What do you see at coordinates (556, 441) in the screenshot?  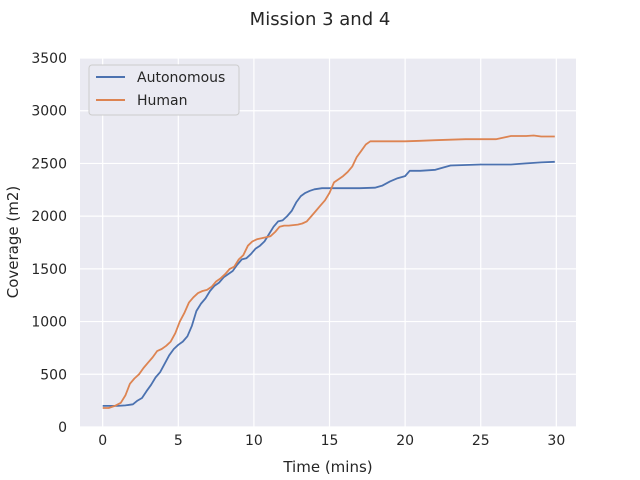 I see `x-tick-label: 30` at bounding box center [556, 441].